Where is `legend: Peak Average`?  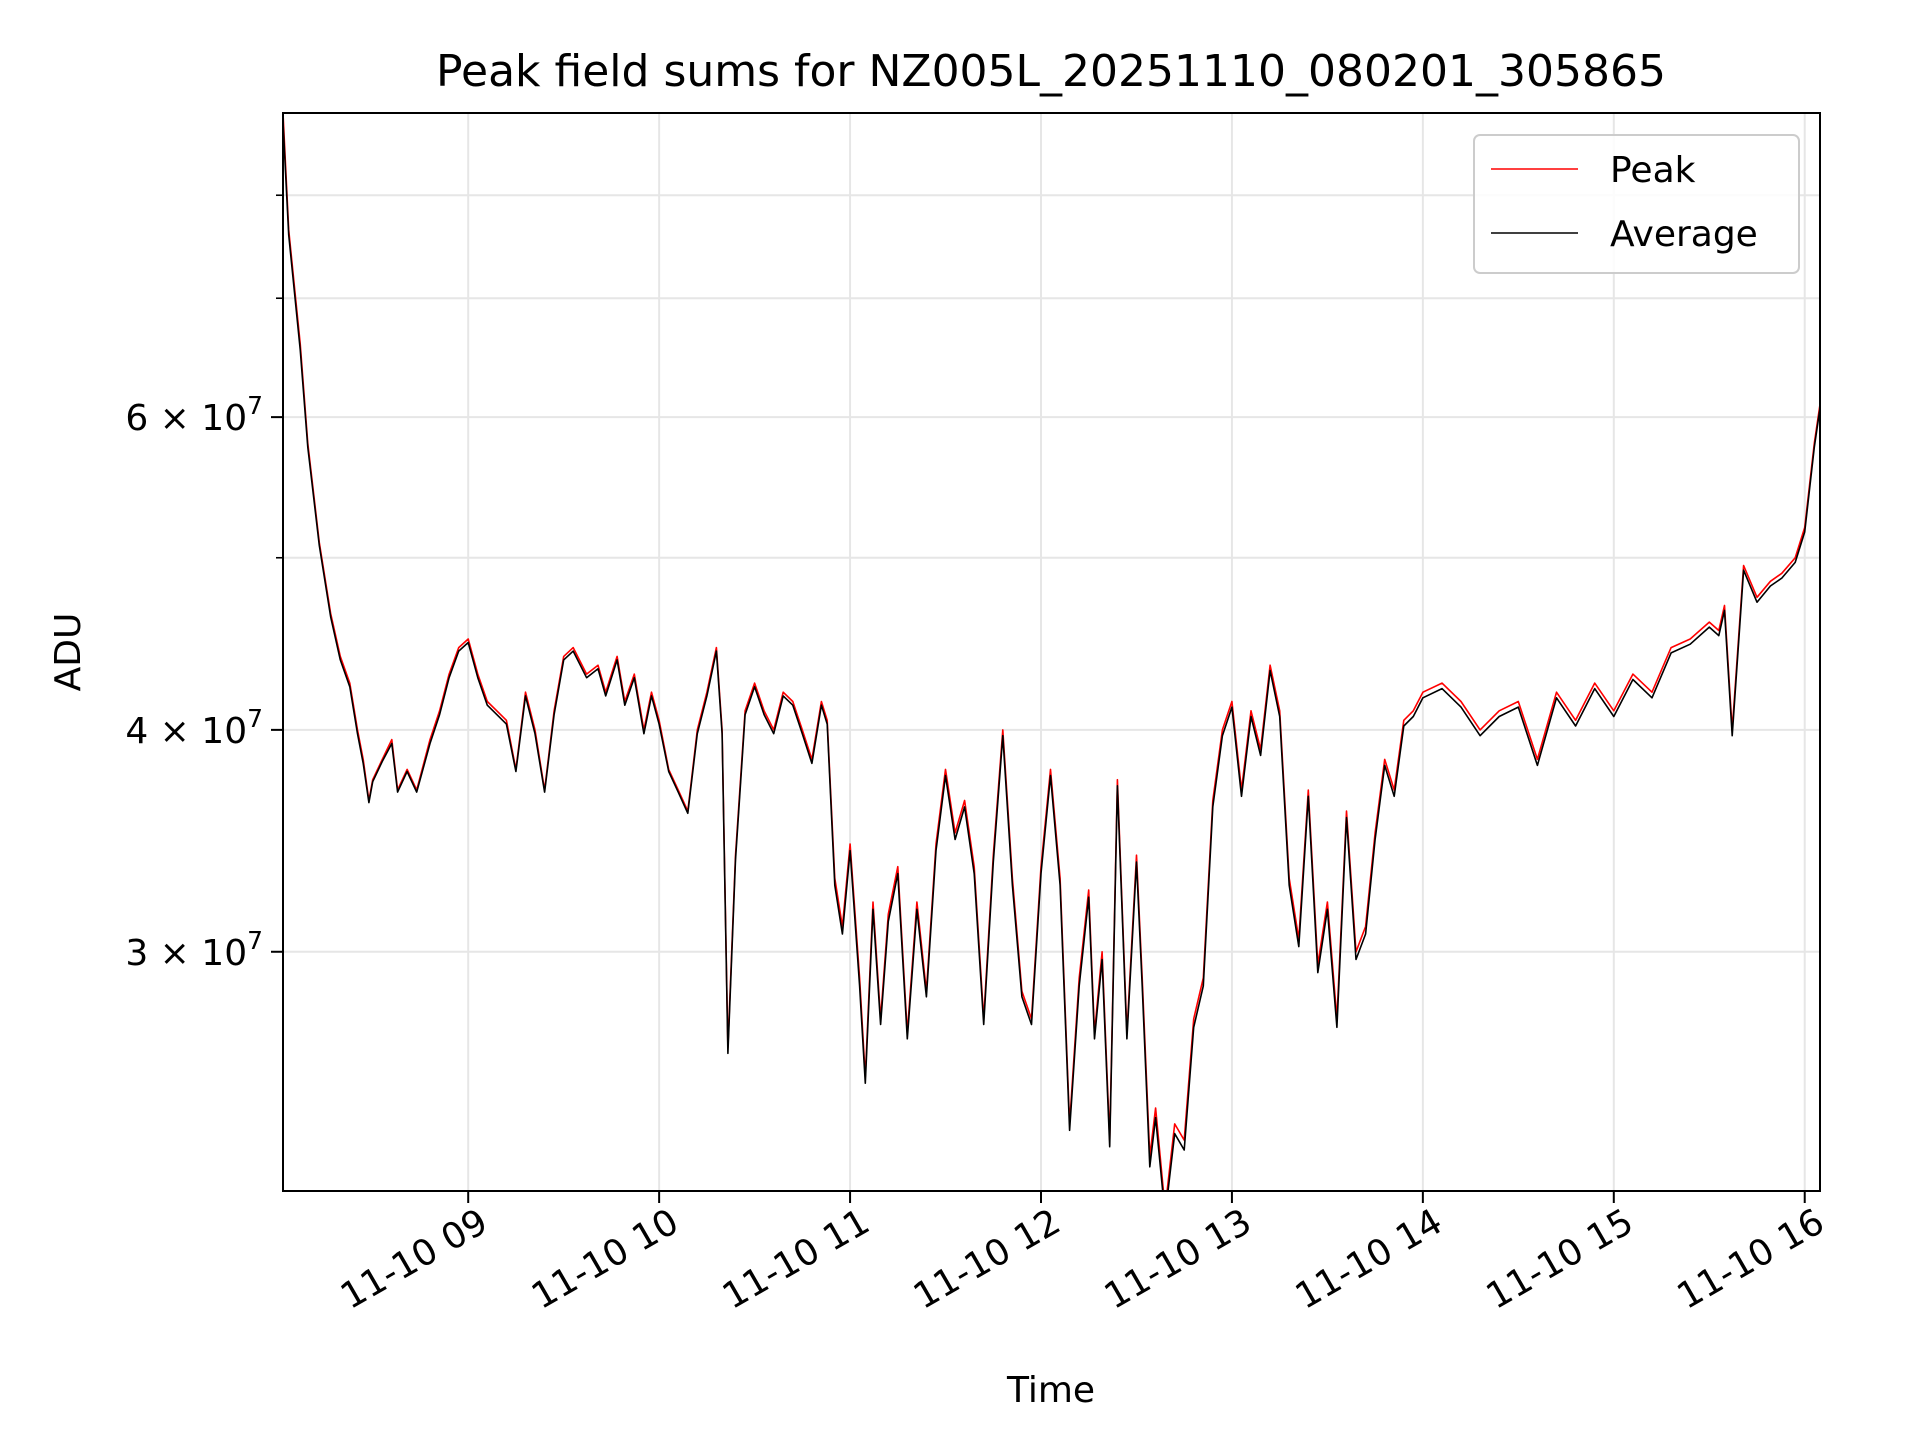
legend: Peak Average is located at coordinates (1636, 204).